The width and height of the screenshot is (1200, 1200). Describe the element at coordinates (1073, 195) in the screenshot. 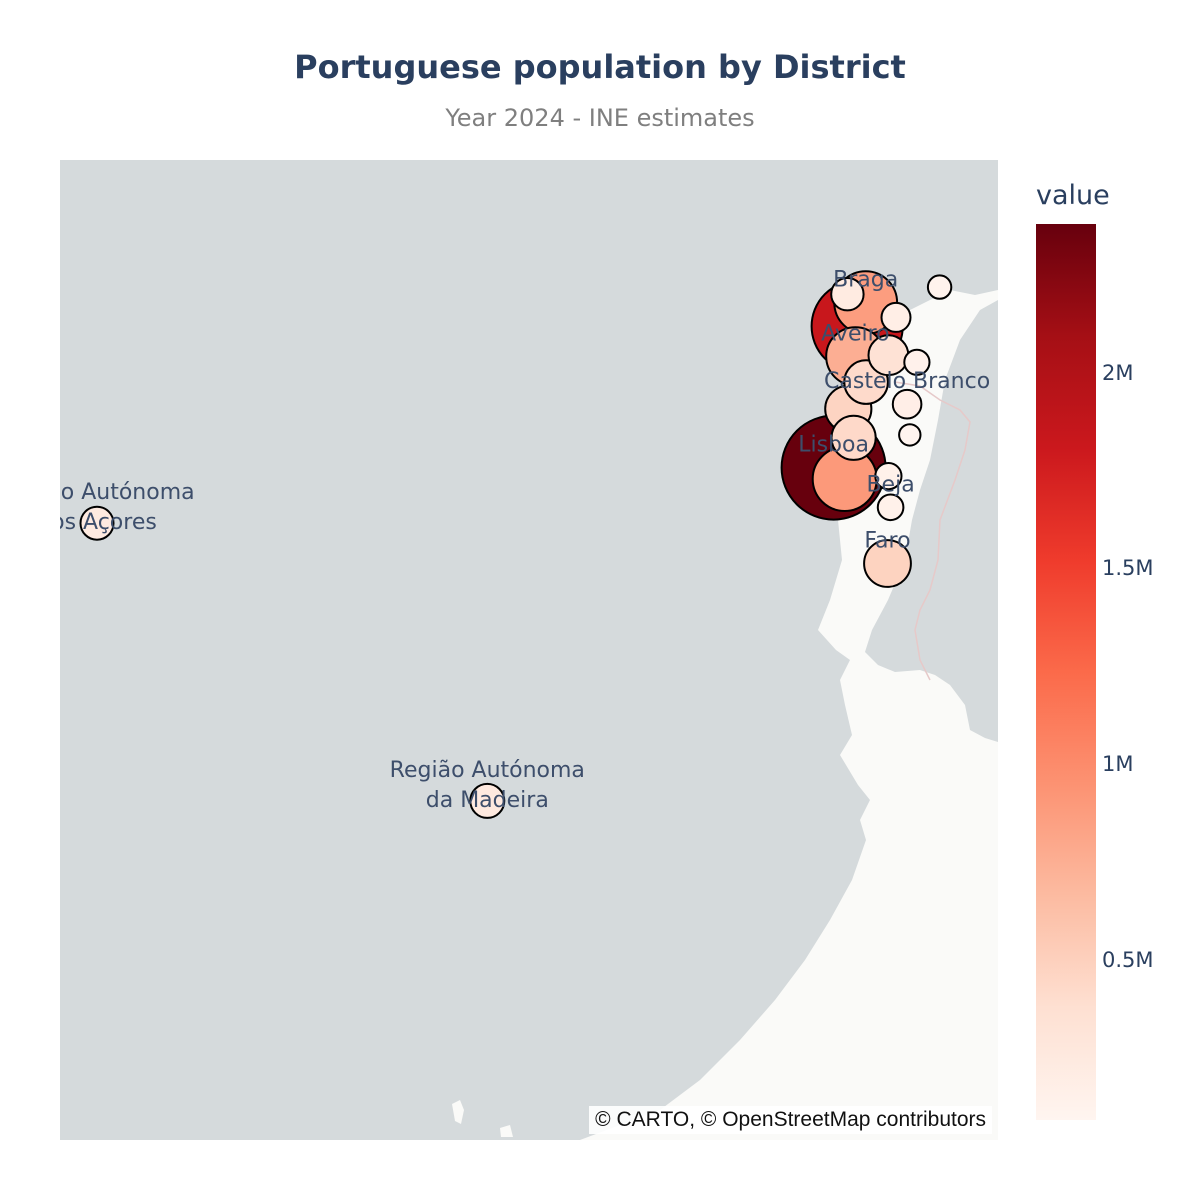

I see `colorbar-title: value` at that location.